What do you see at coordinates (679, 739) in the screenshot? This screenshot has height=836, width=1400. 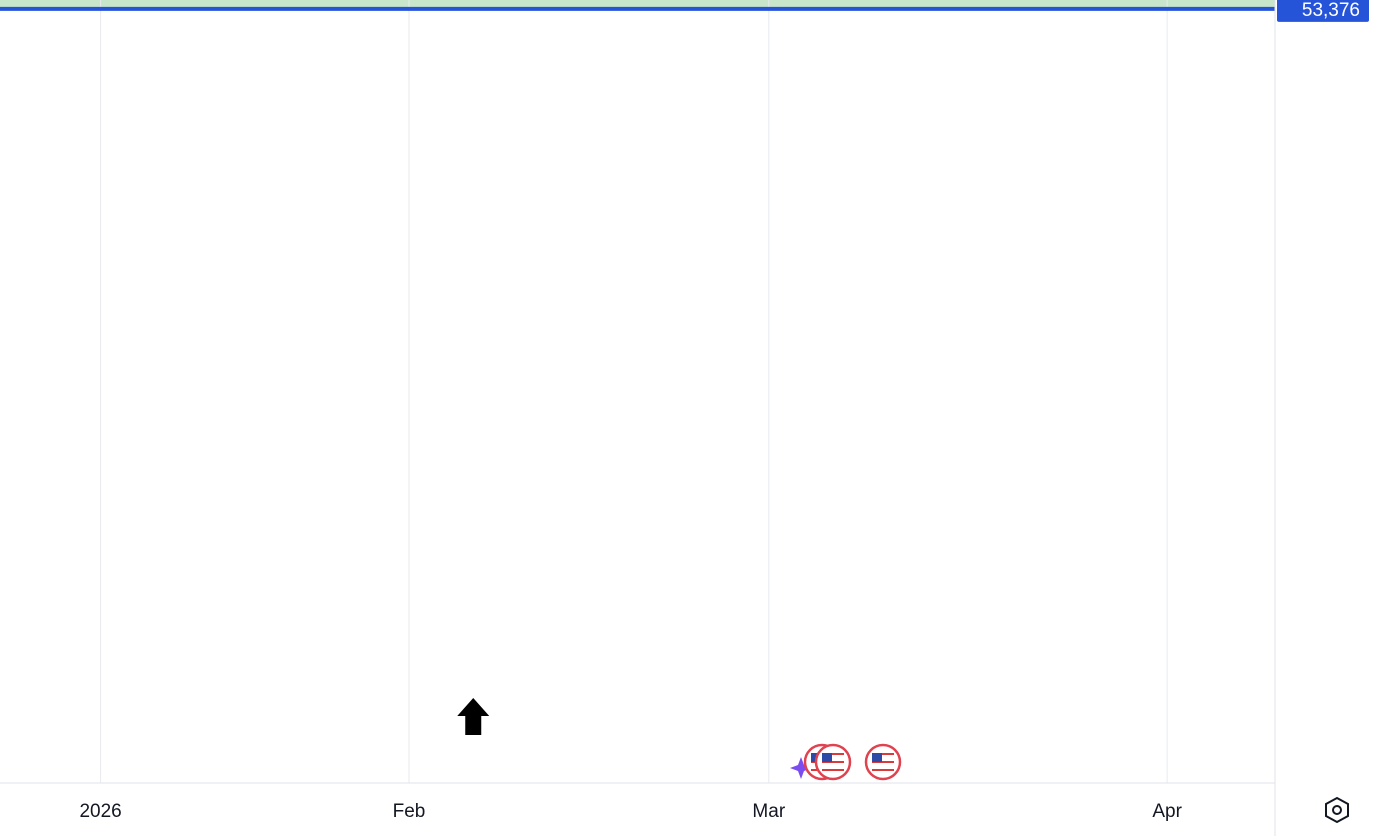 I see `annotations` at bounding box center [679, 739].